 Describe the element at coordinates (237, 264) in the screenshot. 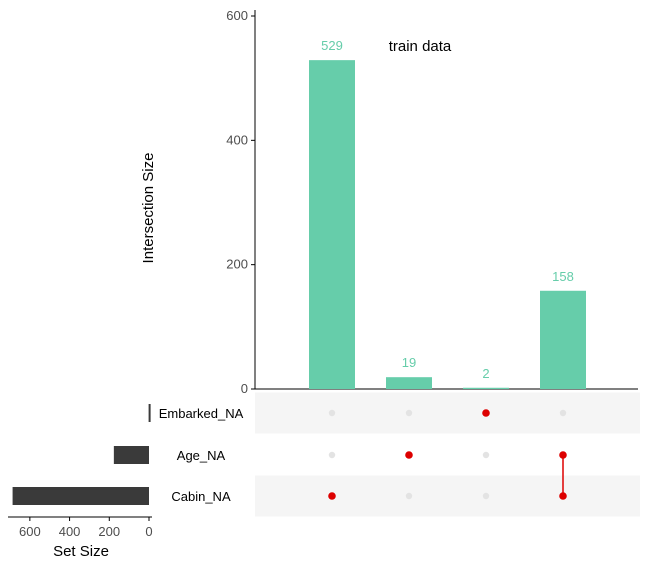

I see `y-tick-label: 200` at that location.